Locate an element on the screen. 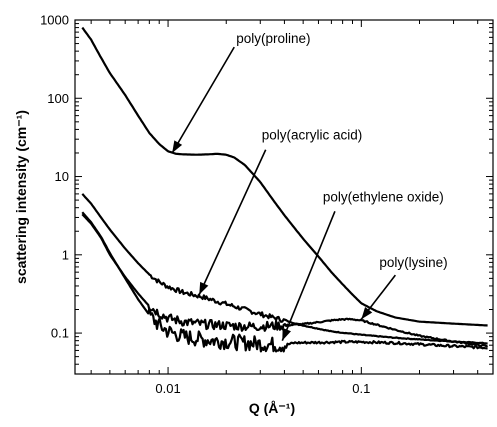 This screenshot has height=427, width=497. annotation-label: poly(acrylic acid) is located at coordinates (312, 135).